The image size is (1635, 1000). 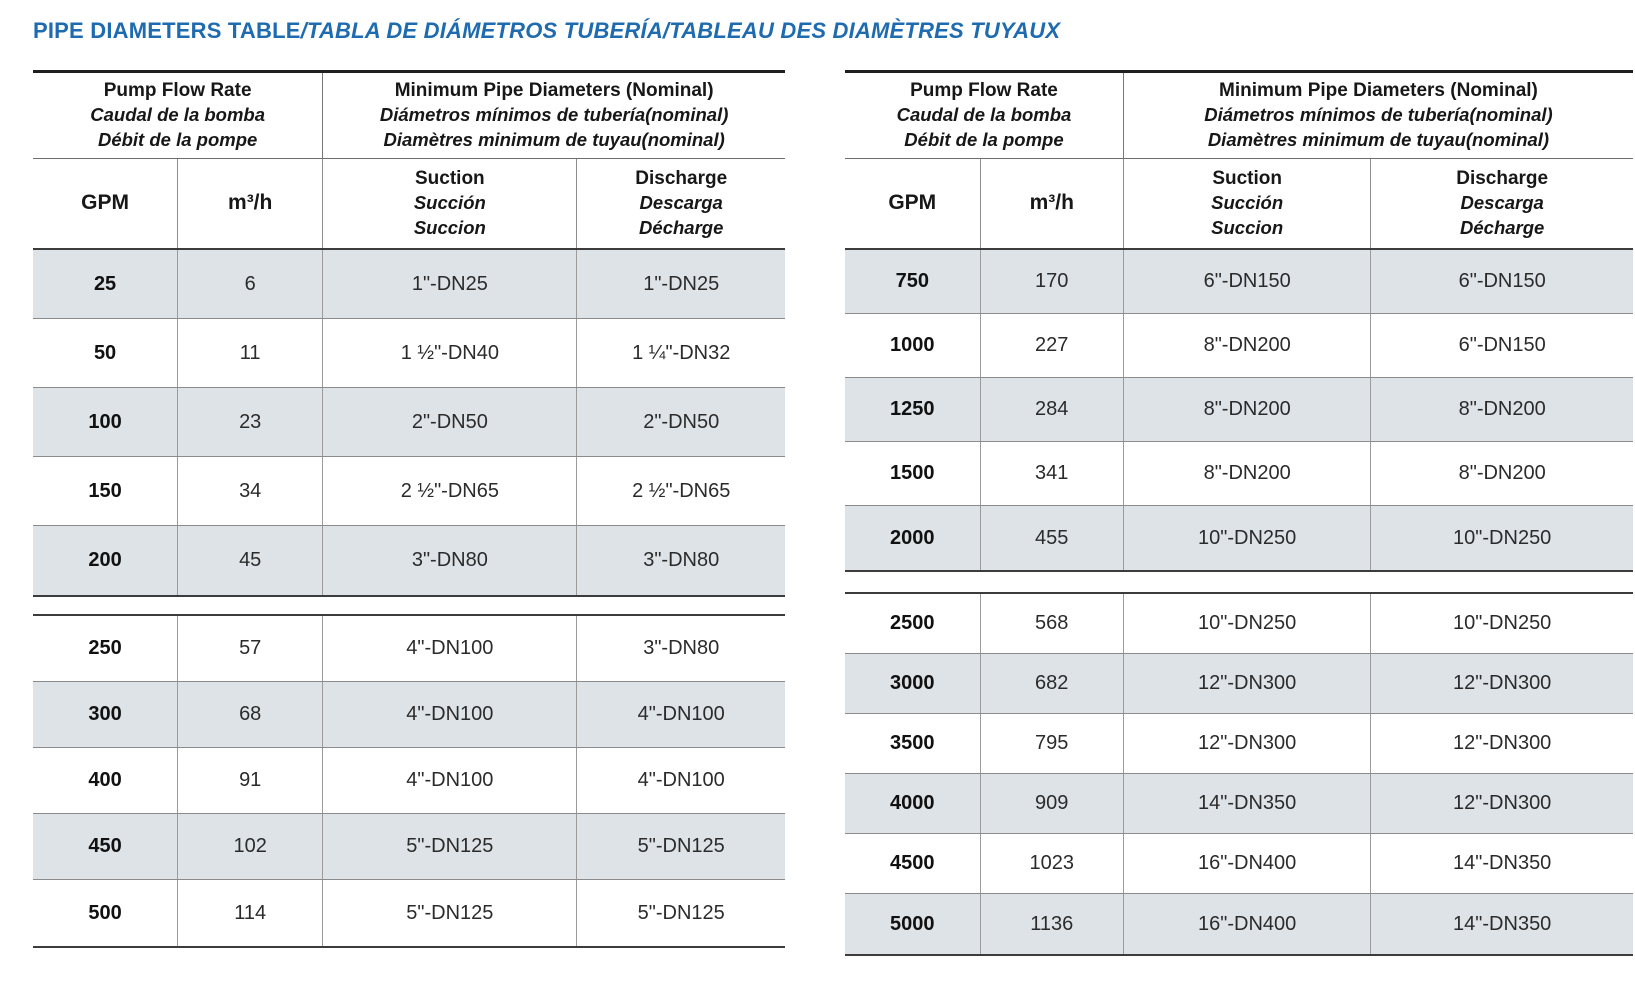 What do you see at coordinates (554, 115) in the screenshot?
I see `header-min-pipe-diameters-es: Diámetros mínimos de tubería(nominal)` at bounding box center [554, 115].